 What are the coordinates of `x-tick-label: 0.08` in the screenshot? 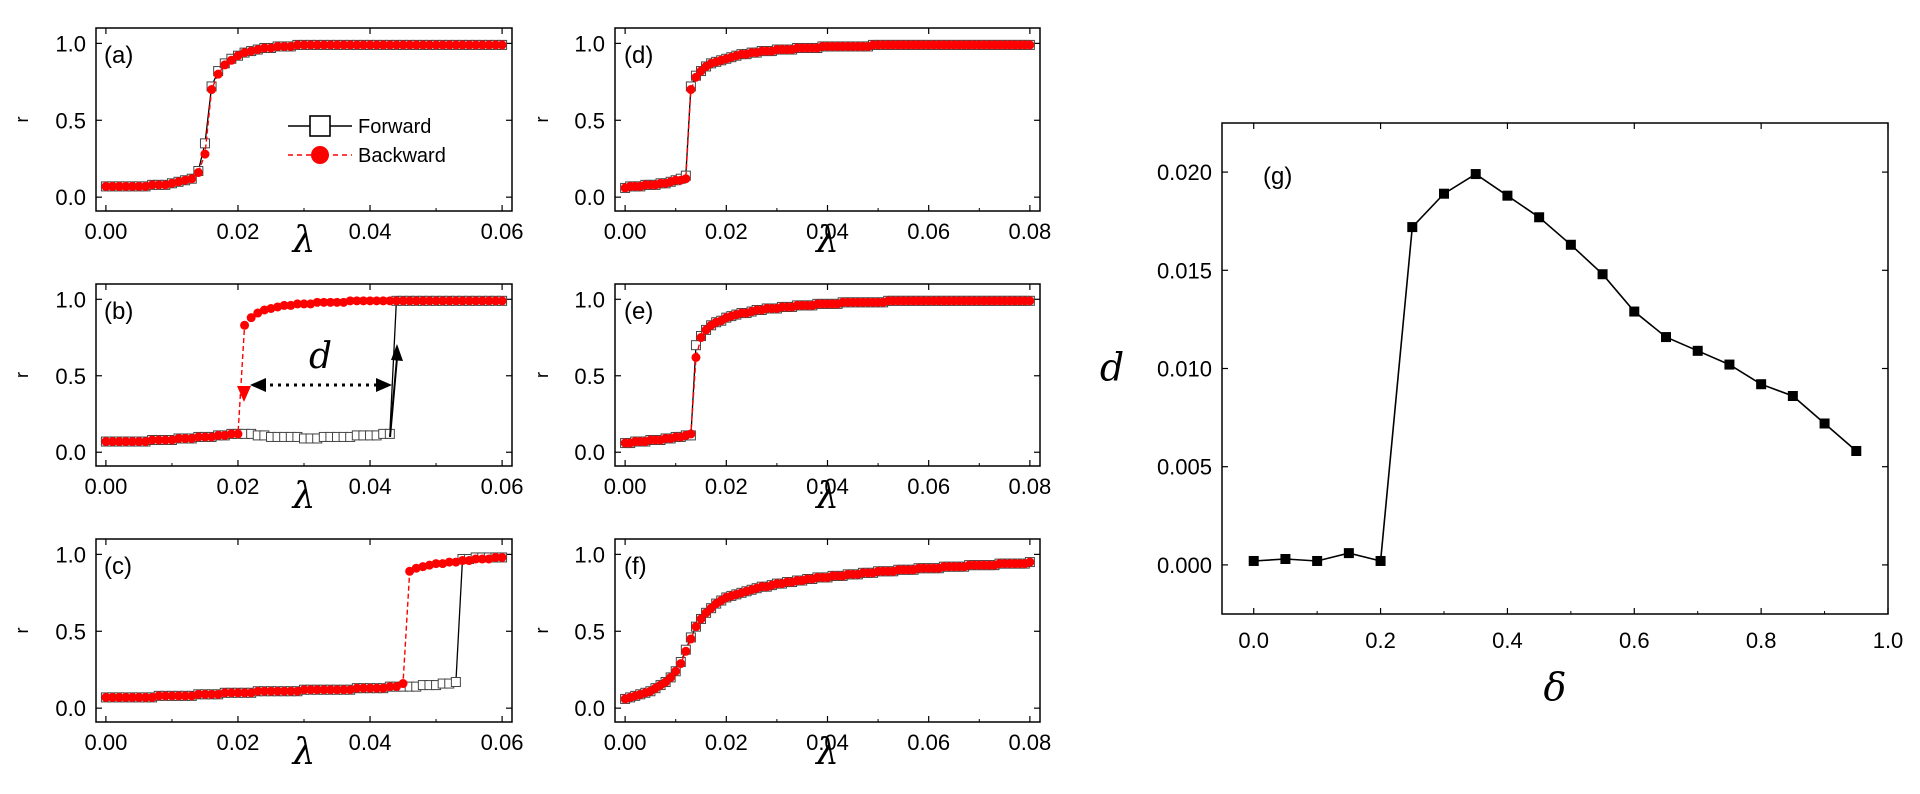 It's located at (1029, 486).